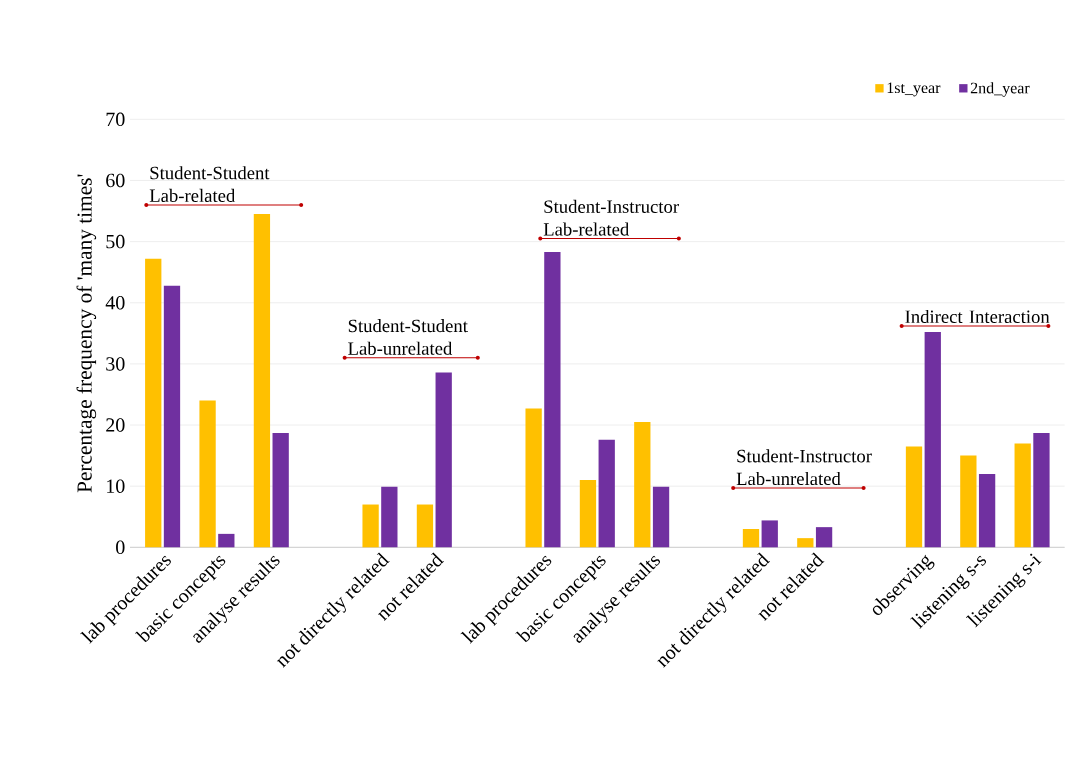 The image size is (1066, 762). What do you see at coordinates (1000, 89) in the screenshot?
I see `legend-label: 2nd_year` at bounding box center [1000, 89].